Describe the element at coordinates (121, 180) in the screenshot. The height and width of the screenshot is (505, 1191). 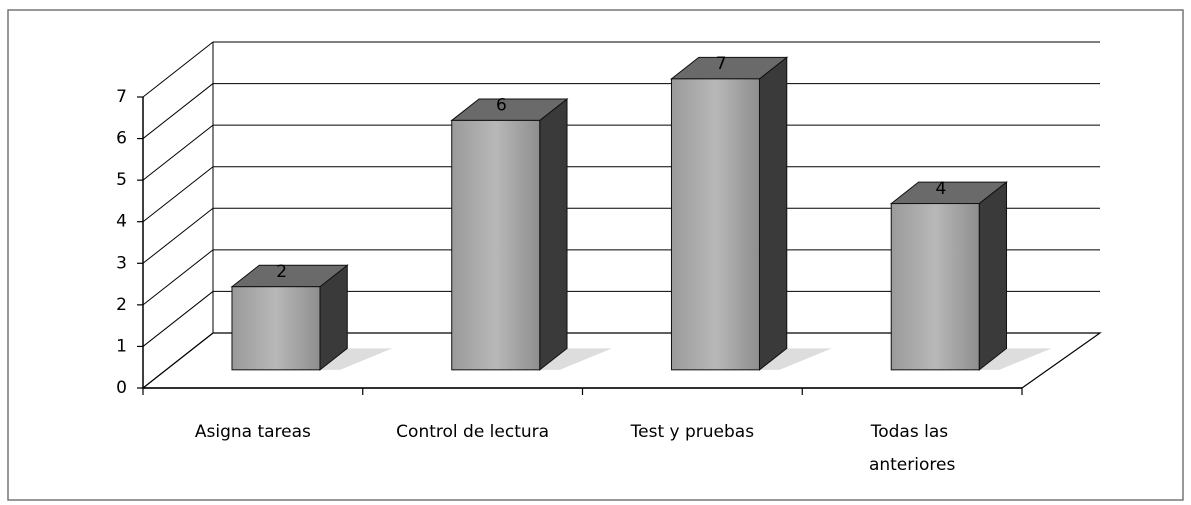
I see `y-tick-label: 5` at that location.